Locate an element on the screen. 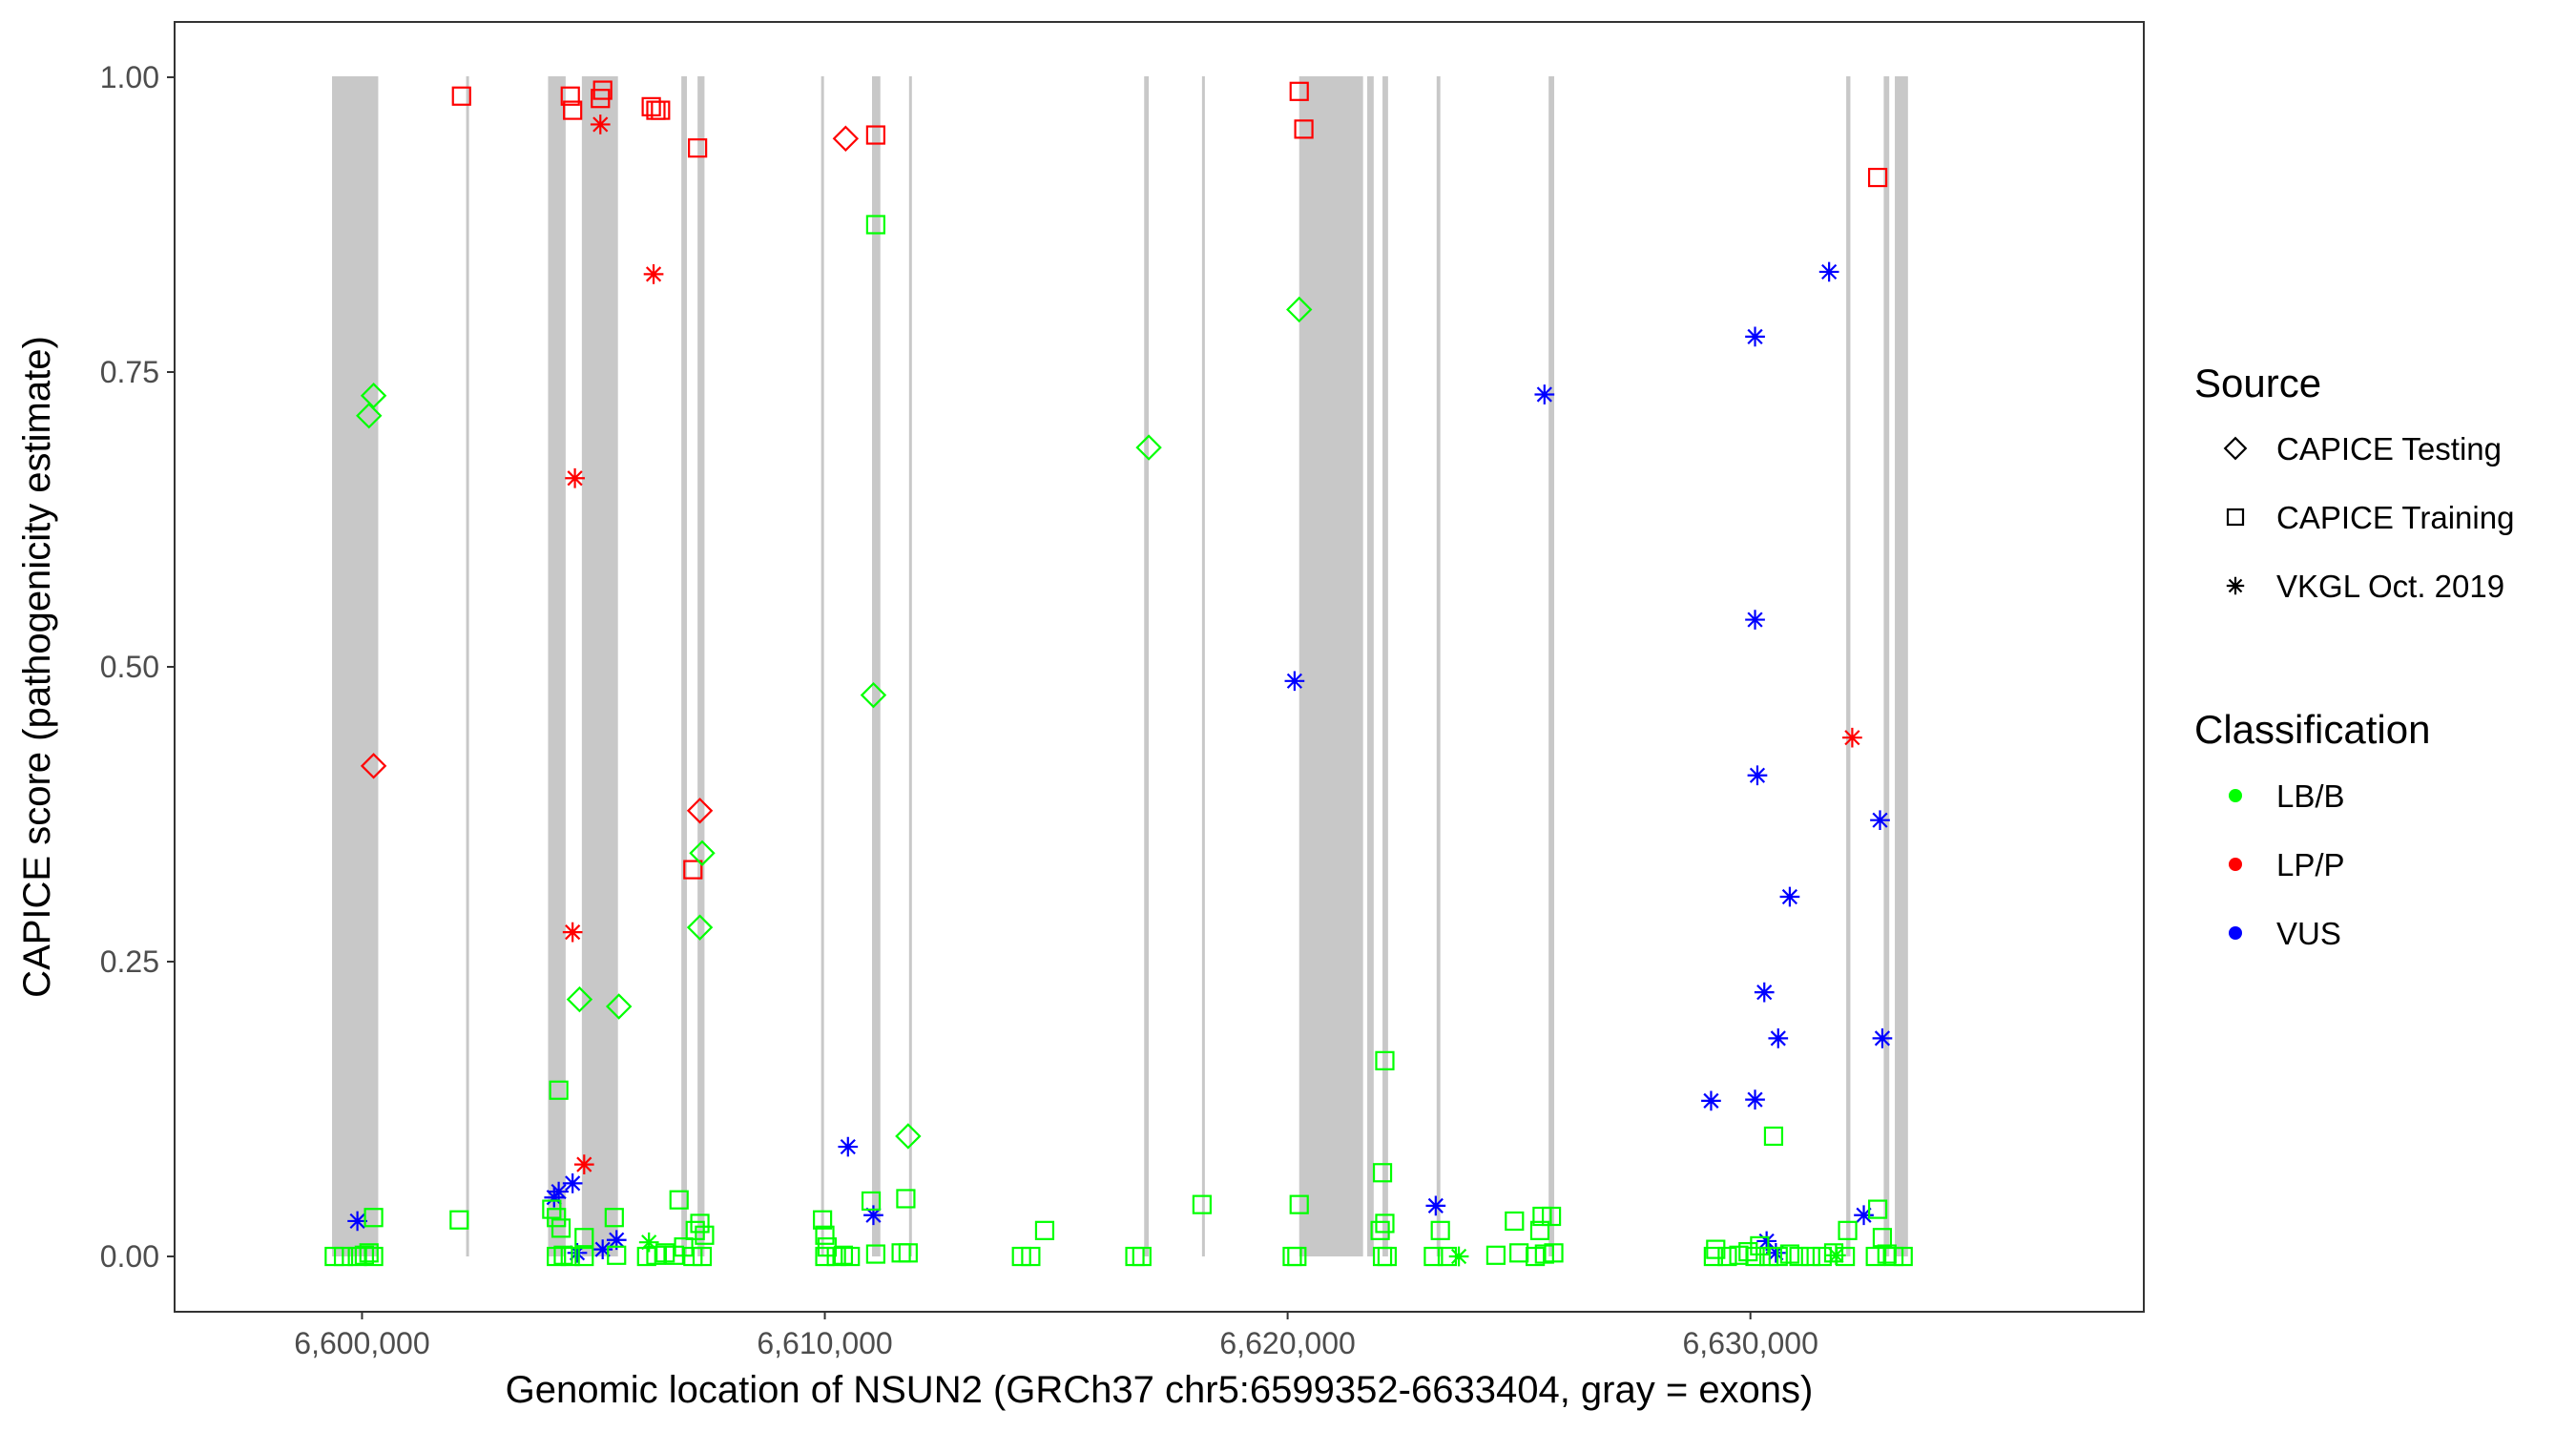  legend-key-square is located at coordinates (2235, 517).